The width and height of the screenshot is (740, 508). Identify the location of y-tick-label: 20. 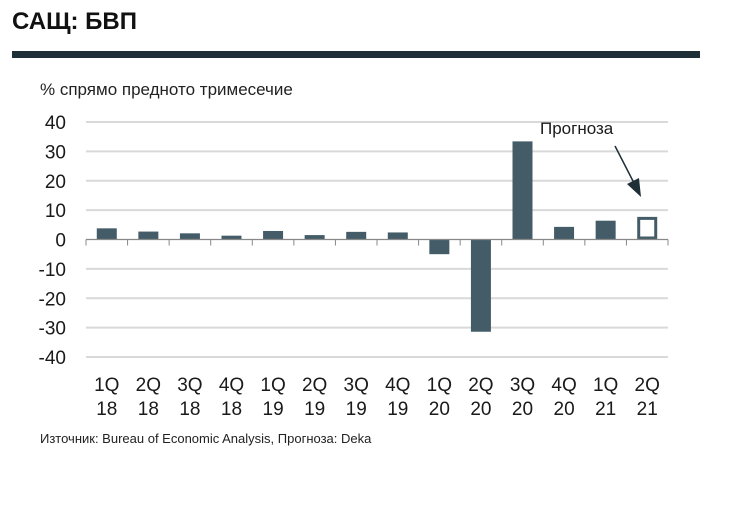
(55, 182).